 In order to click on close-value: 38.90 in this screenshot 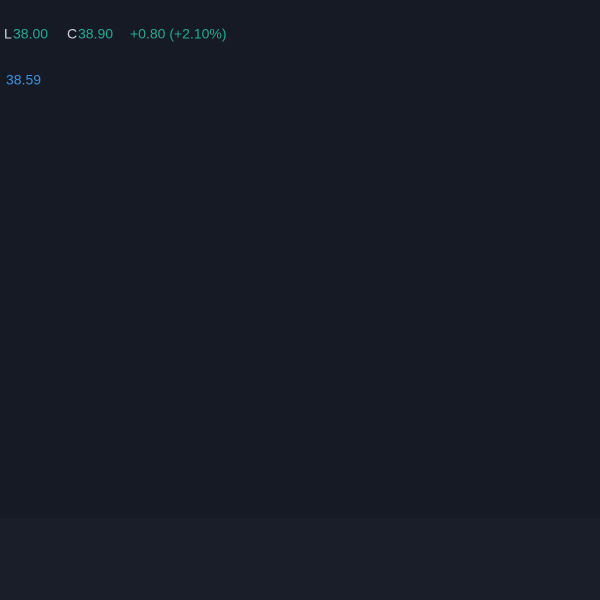, I will do `click(95, 34)`.